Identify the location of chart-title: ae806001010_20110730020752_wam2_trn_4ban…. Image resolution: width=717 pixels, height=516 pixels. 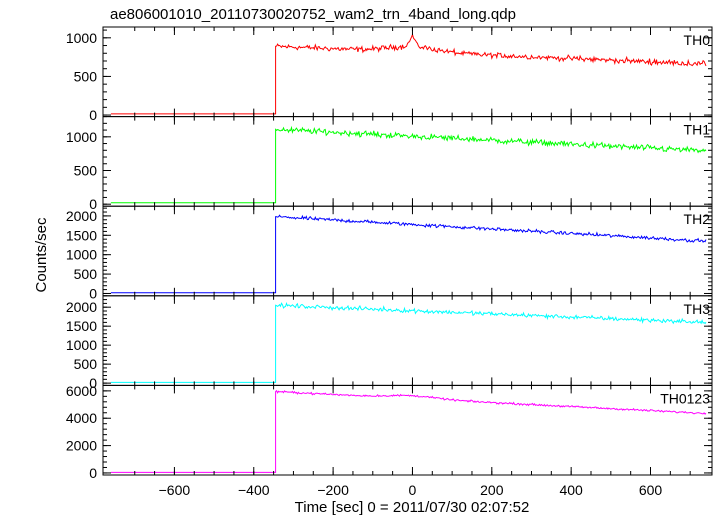
(313, 14).